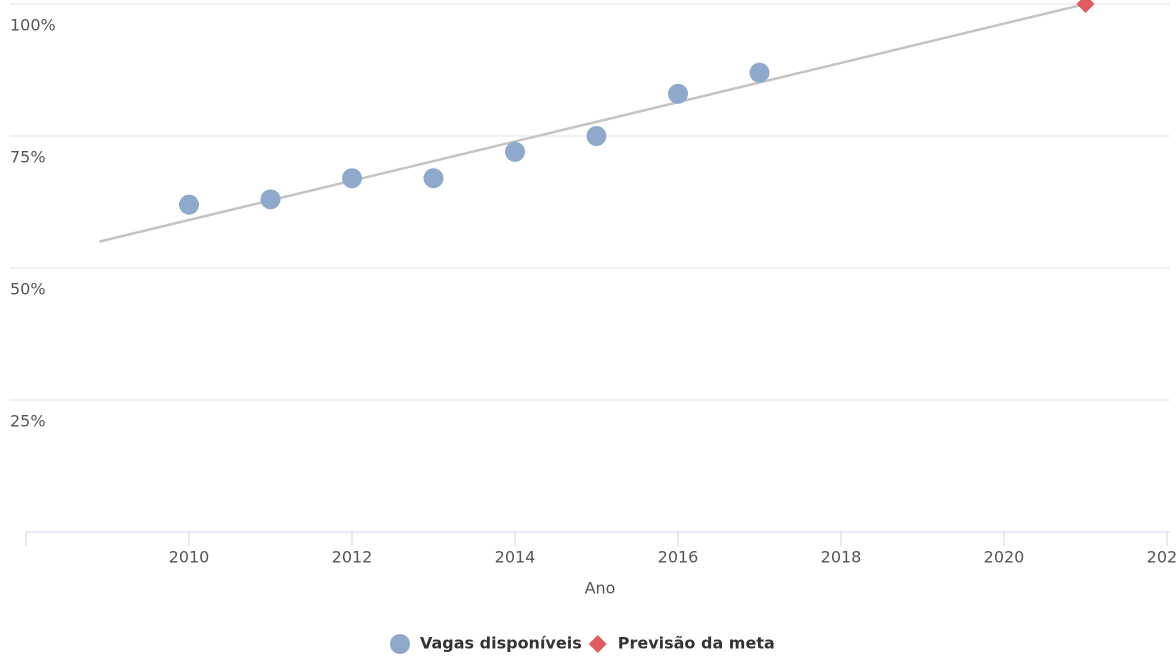 This screenshot has width=1176, height=656. I want to click on x-tick-label: 2020, so click(1004, 557).